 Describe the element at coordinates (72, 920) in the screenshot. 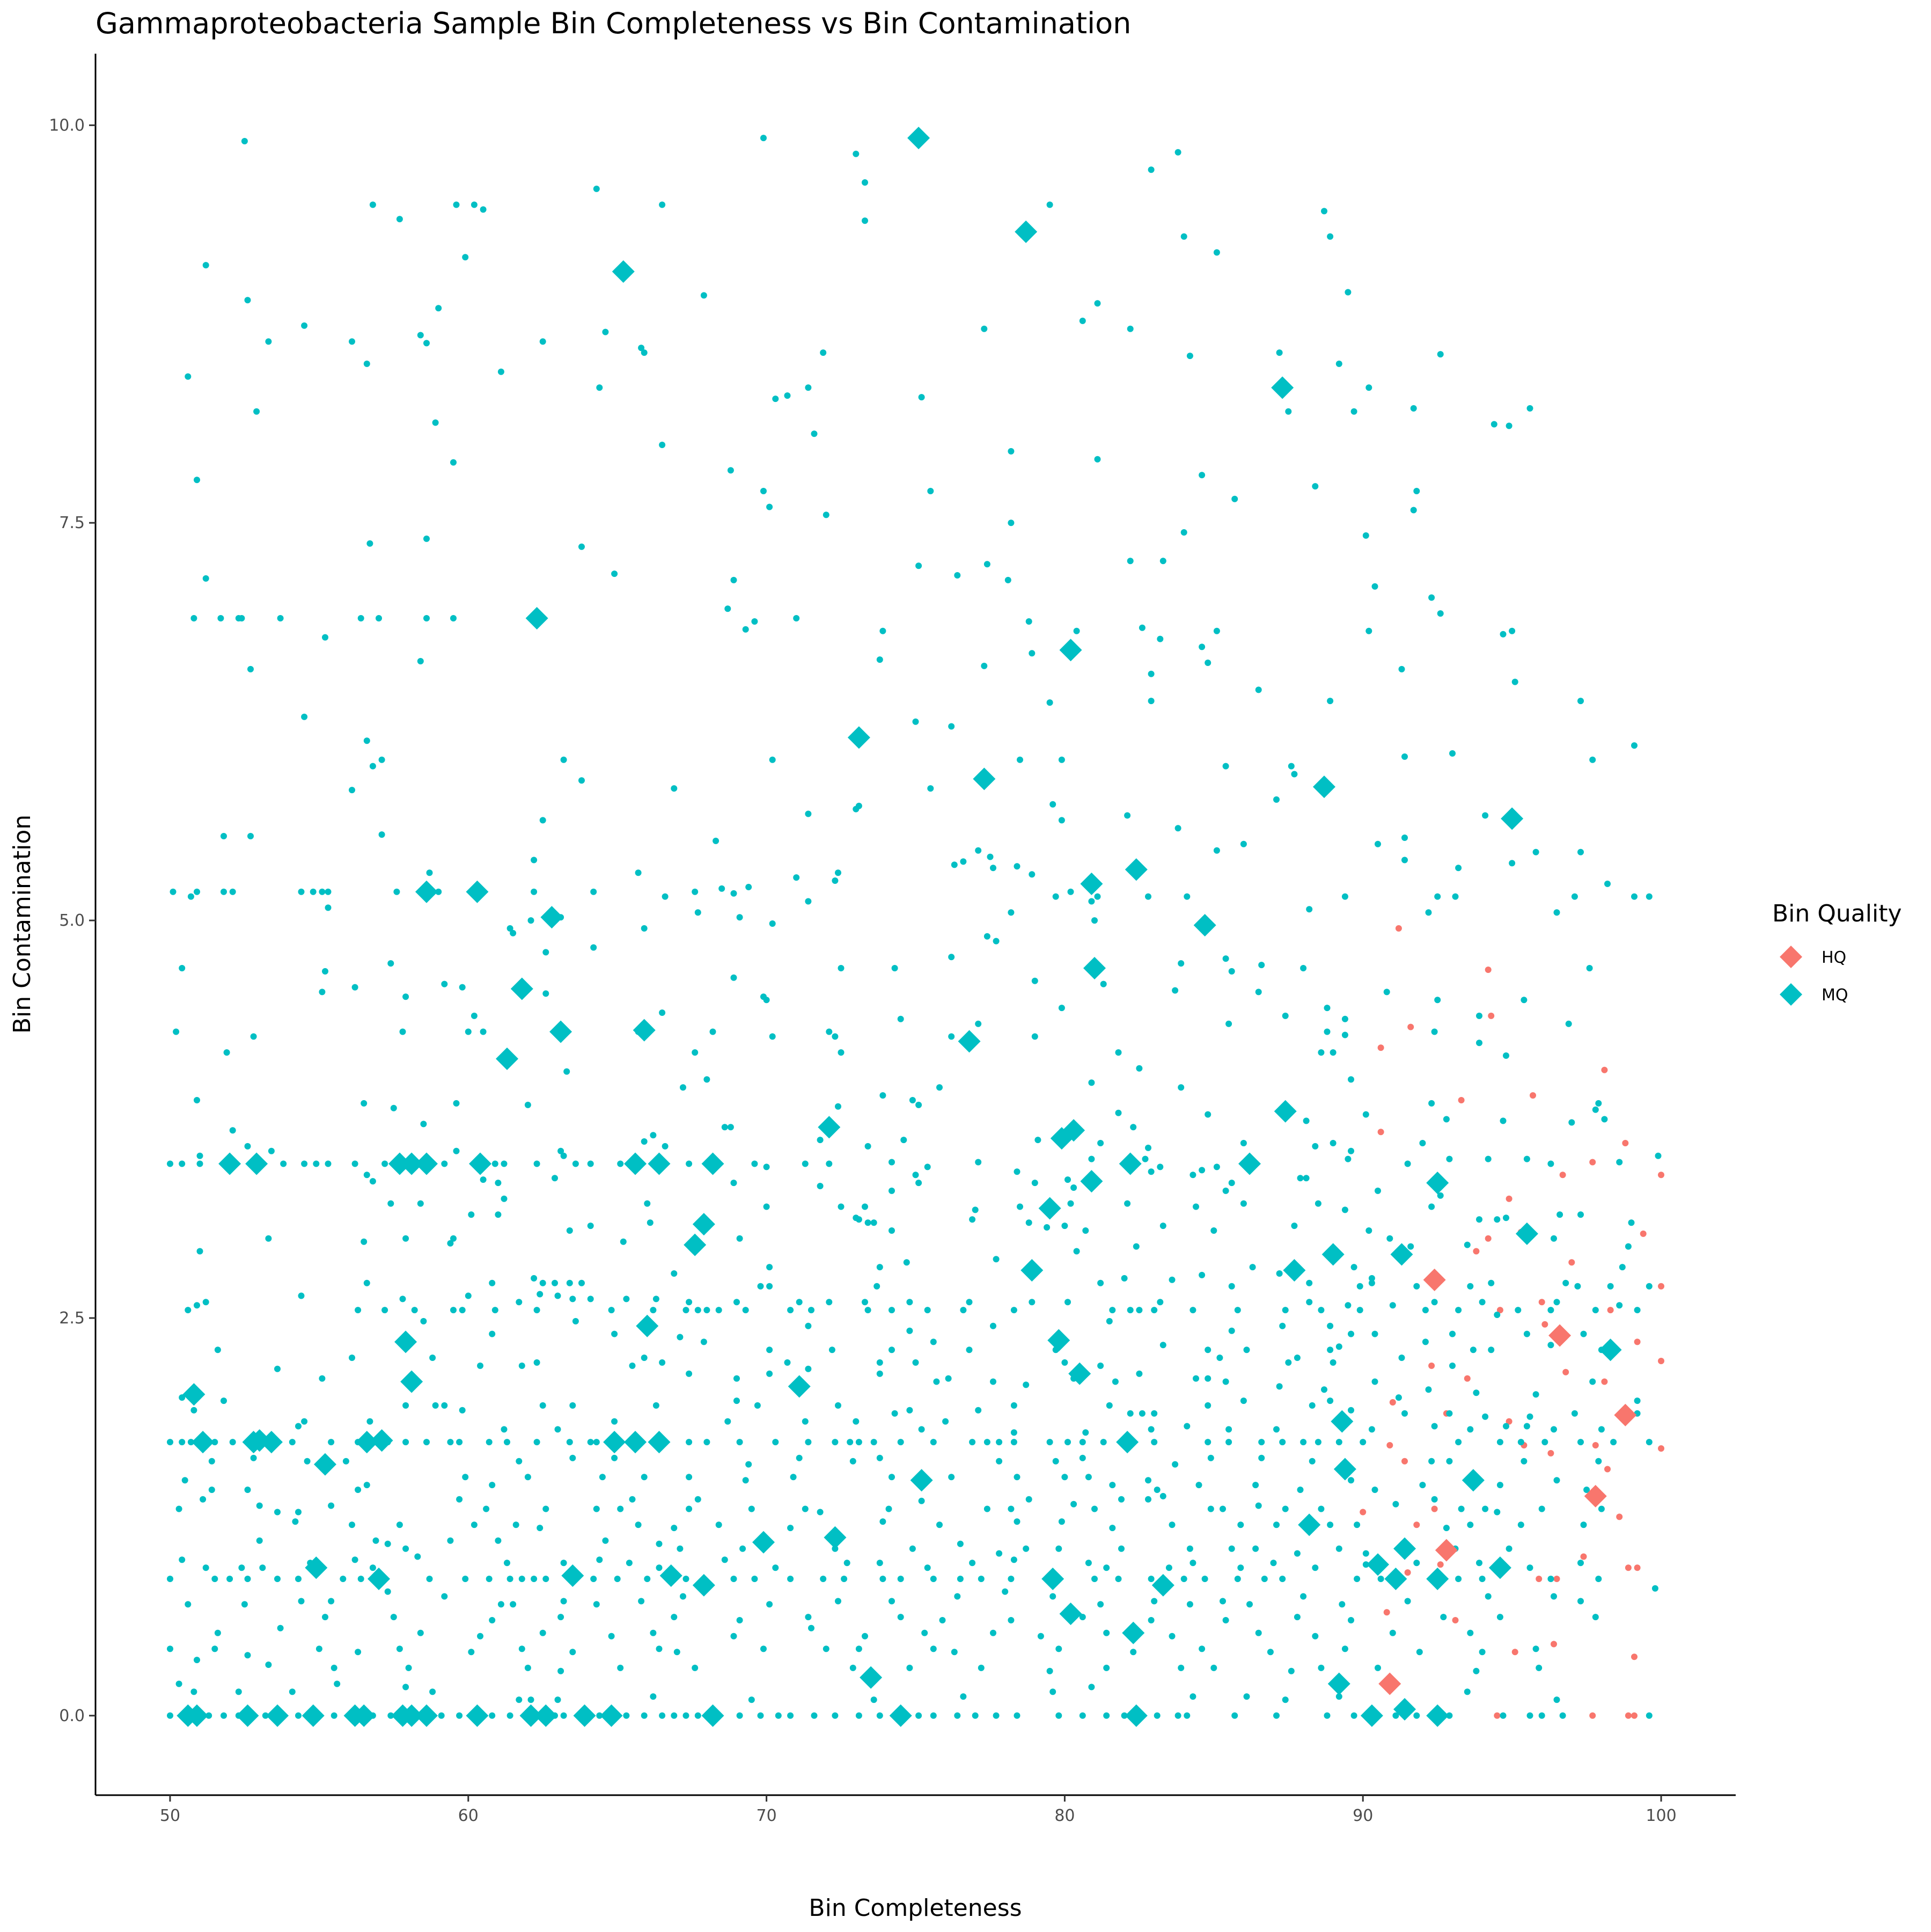

I see `y-axis-ticks: 0.0 2.5 5.0 7.5 10.0` at that location.